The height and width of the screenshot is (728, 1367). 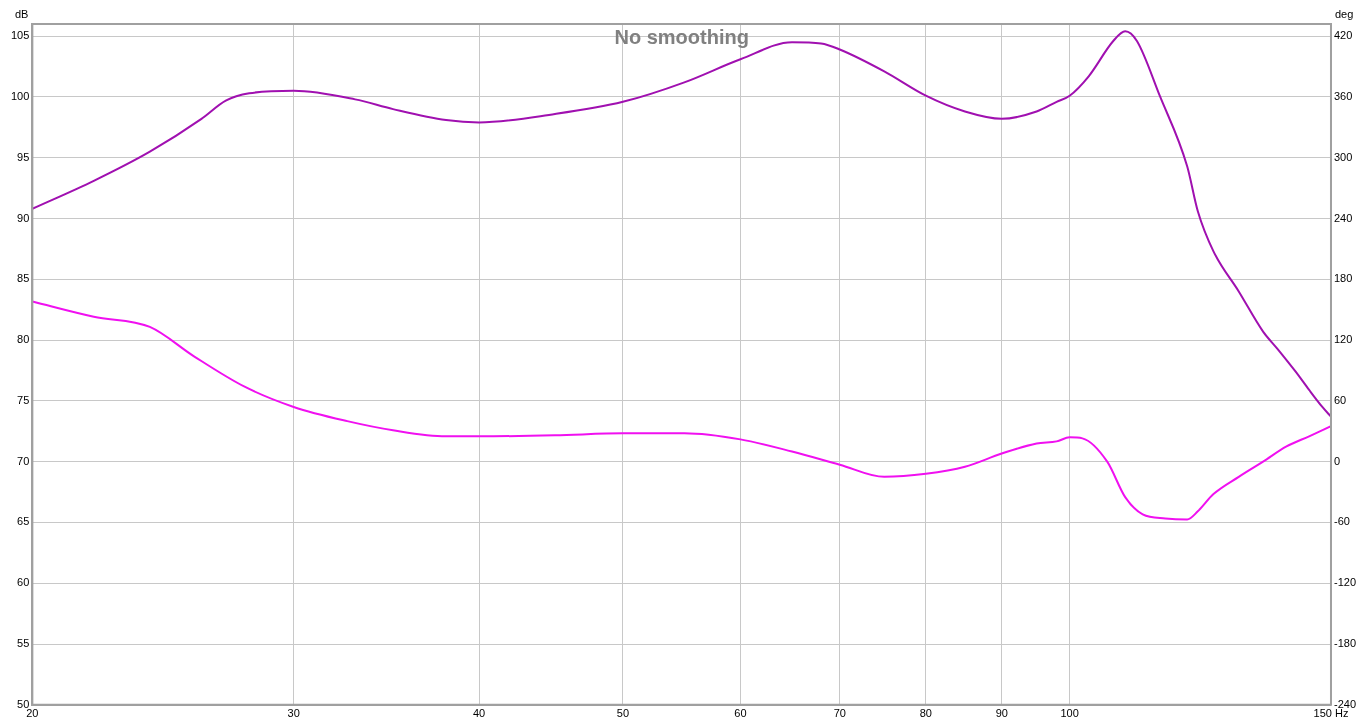 I want to click on y-axis-title: dB, so click(x=21, y=13).